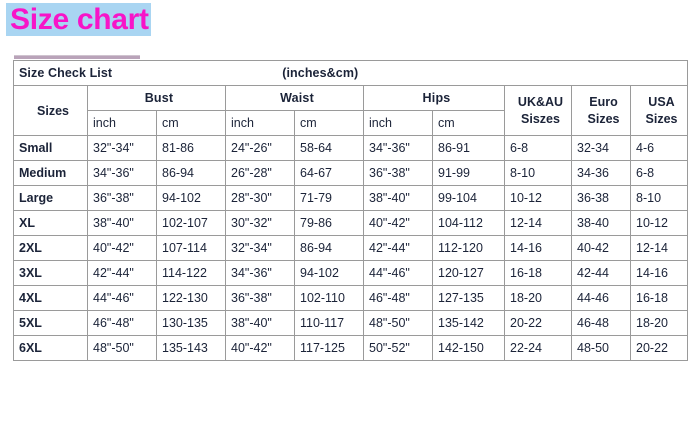  What do you see at coordinates (191, 248) in the screenshot?
I see `cell-bust-cm: 107-114` at bounding box center [191, 248].